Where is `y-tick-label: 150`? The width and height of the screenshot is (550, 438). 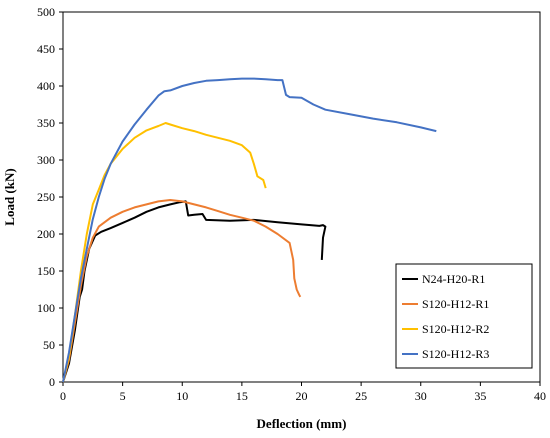 y-tick-label: 150 is located at coordinates (46, 271).